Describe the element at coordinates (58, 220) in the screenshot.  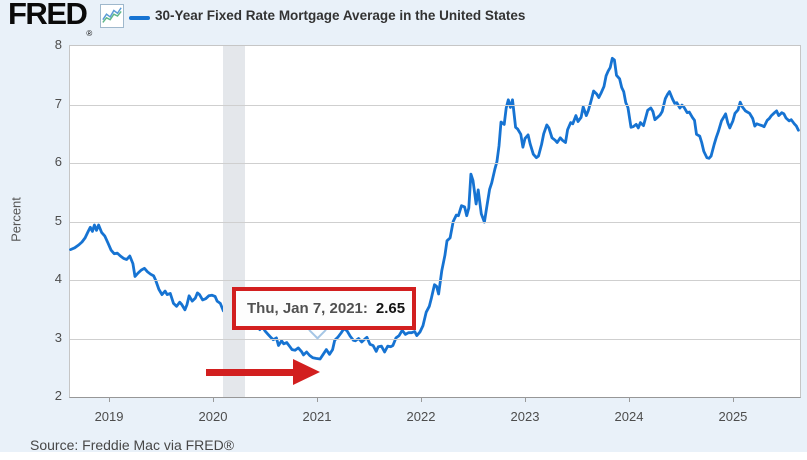
I see `y-tick-label: 5` at that location.